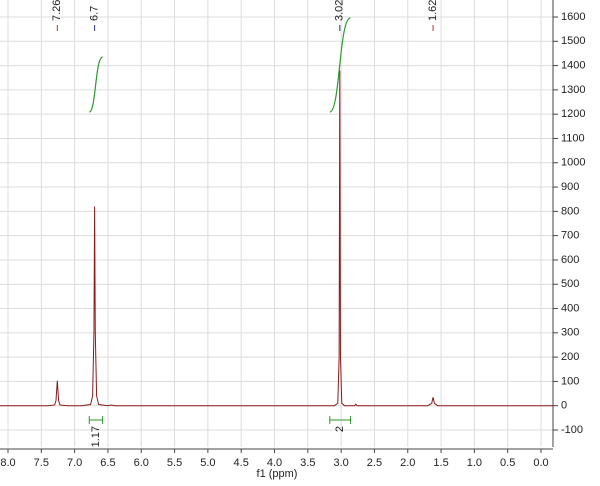  Describe the element at coordinates (570, 187) in the screenshot. I see `y-tick-label: 900` at that location.